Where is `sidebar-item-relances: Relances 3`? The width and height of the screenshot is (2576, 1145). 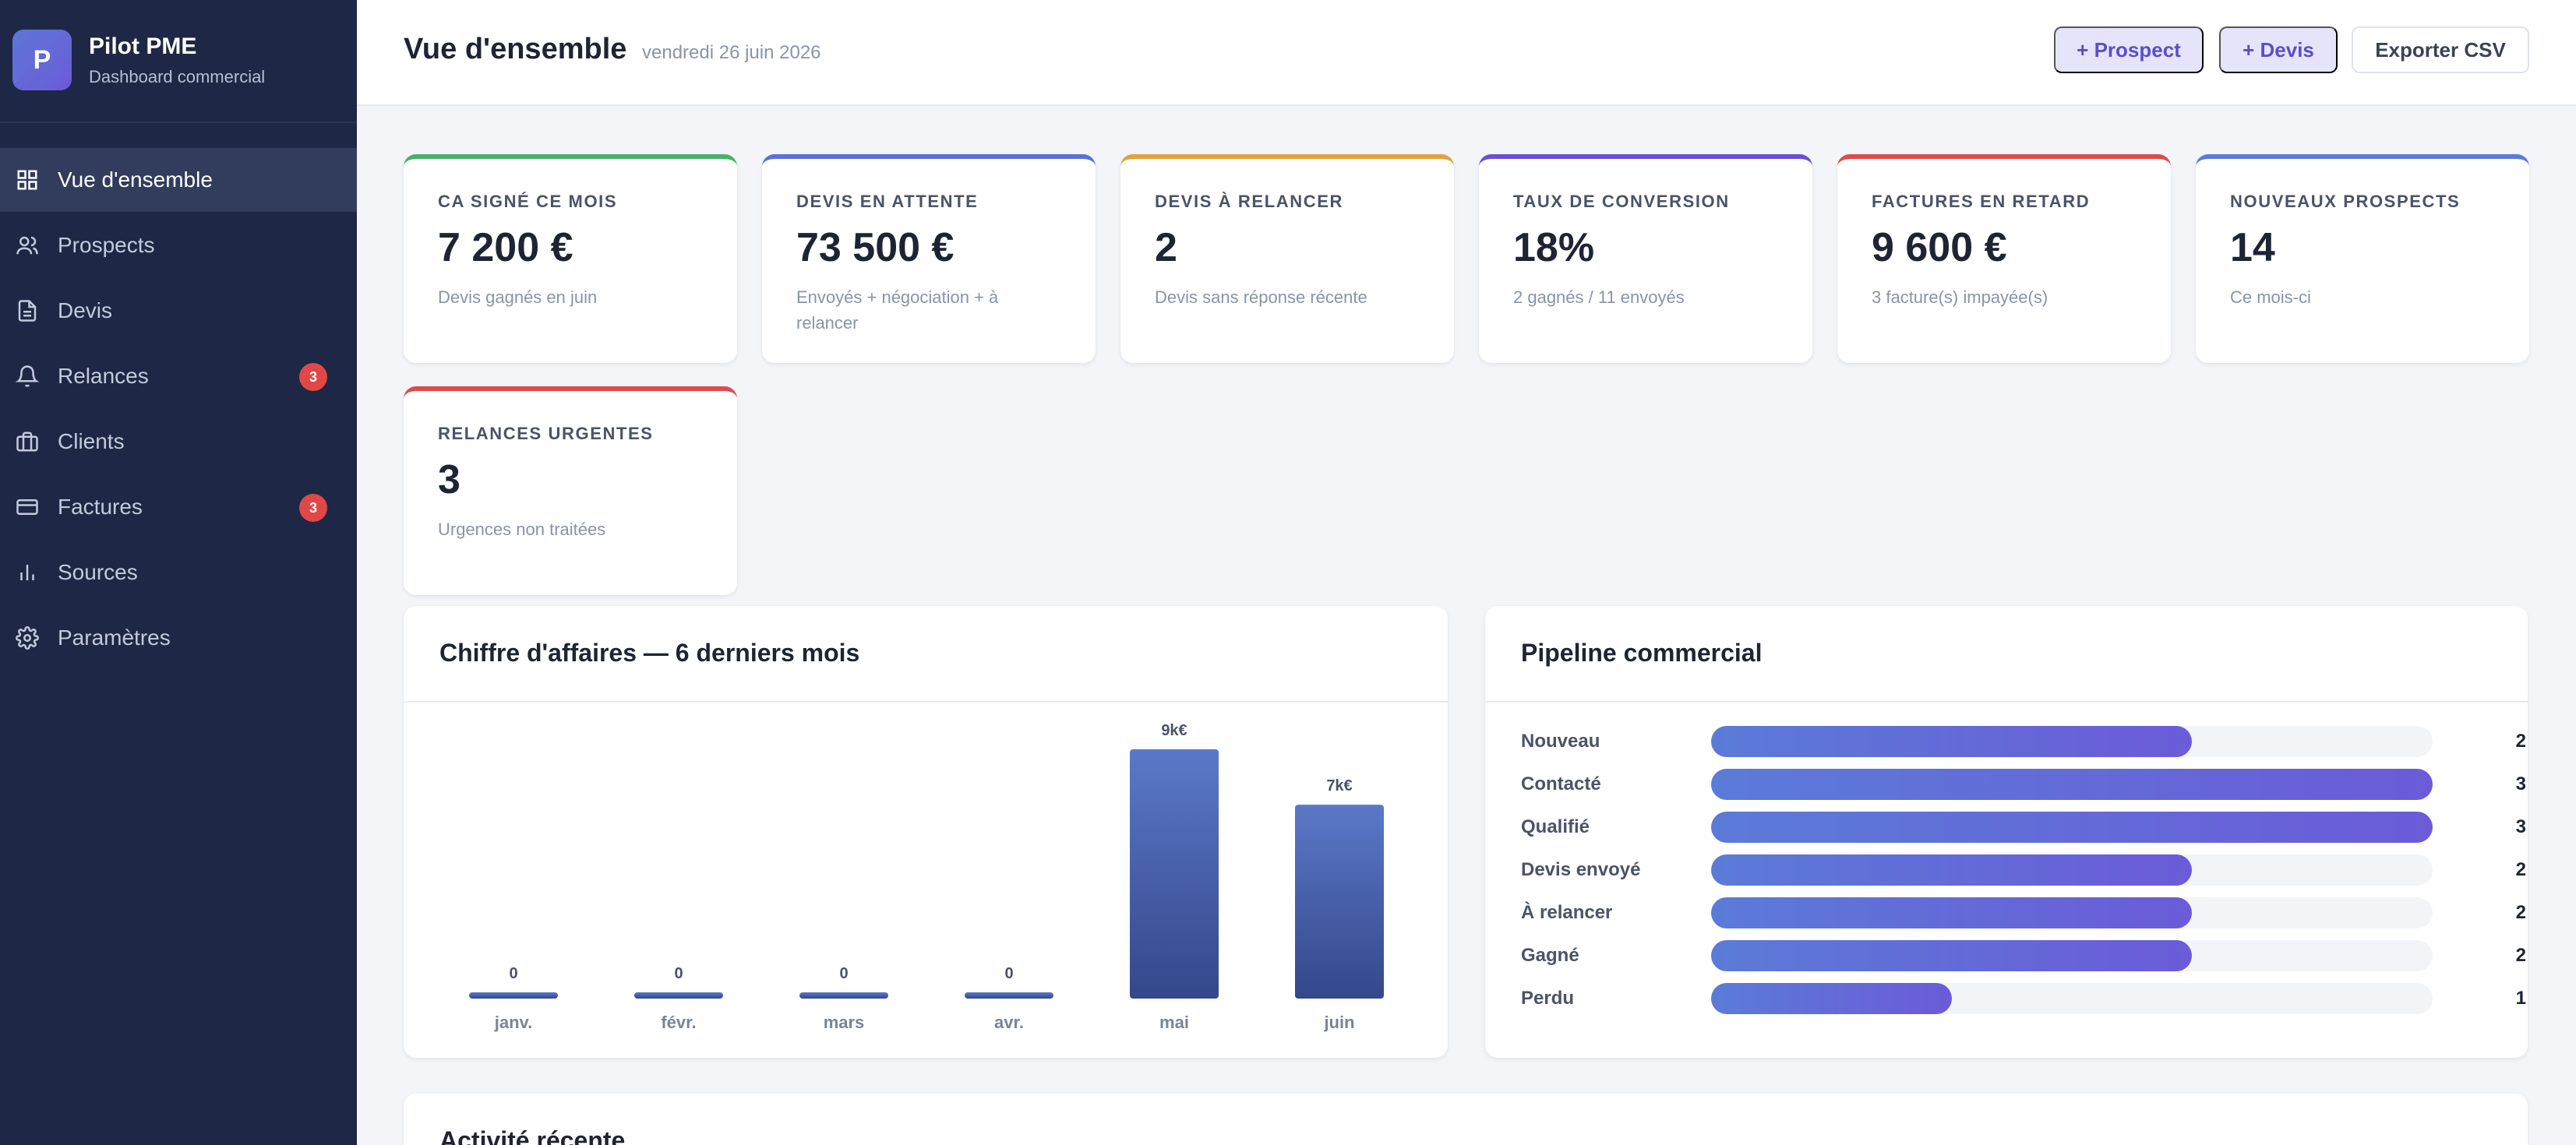 sidebar-item-relances: Relances 3 is located at coordinates (178, 376).